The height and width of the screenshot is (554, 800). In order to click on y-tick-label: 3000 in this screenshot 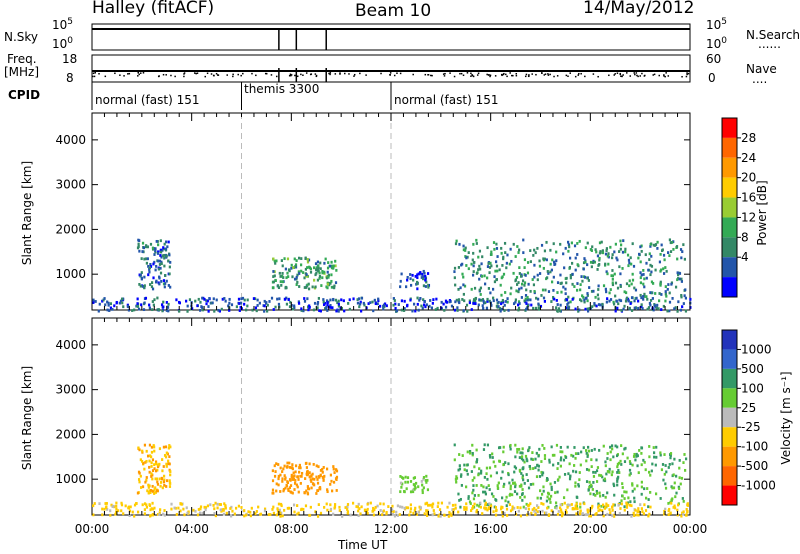, I will do `click(70, 390)`.